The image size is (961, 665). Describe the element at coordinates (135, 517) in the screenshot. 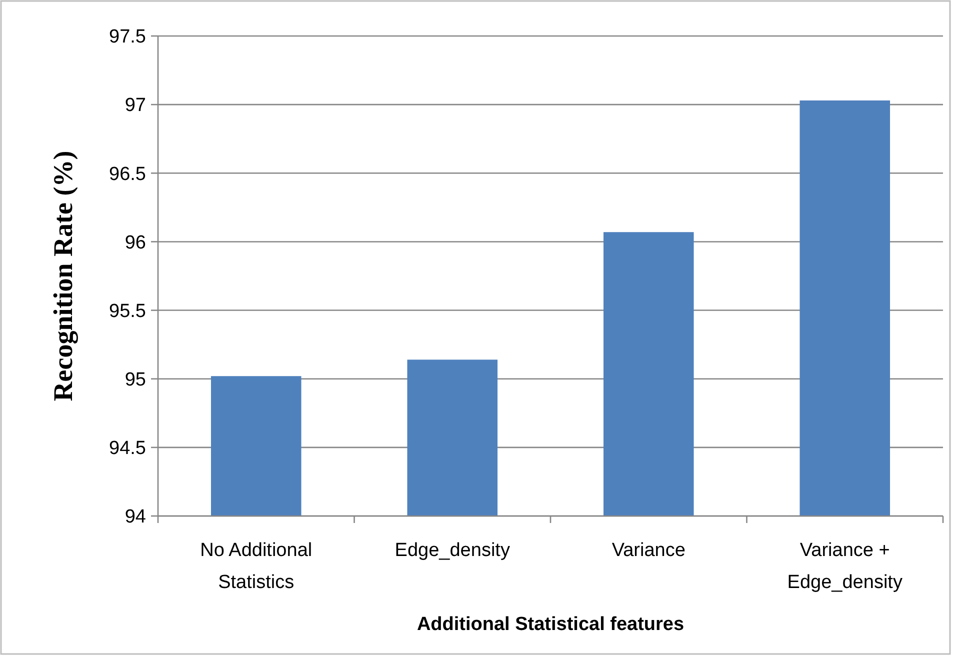

I see `y-tick-label: 94` at that location.